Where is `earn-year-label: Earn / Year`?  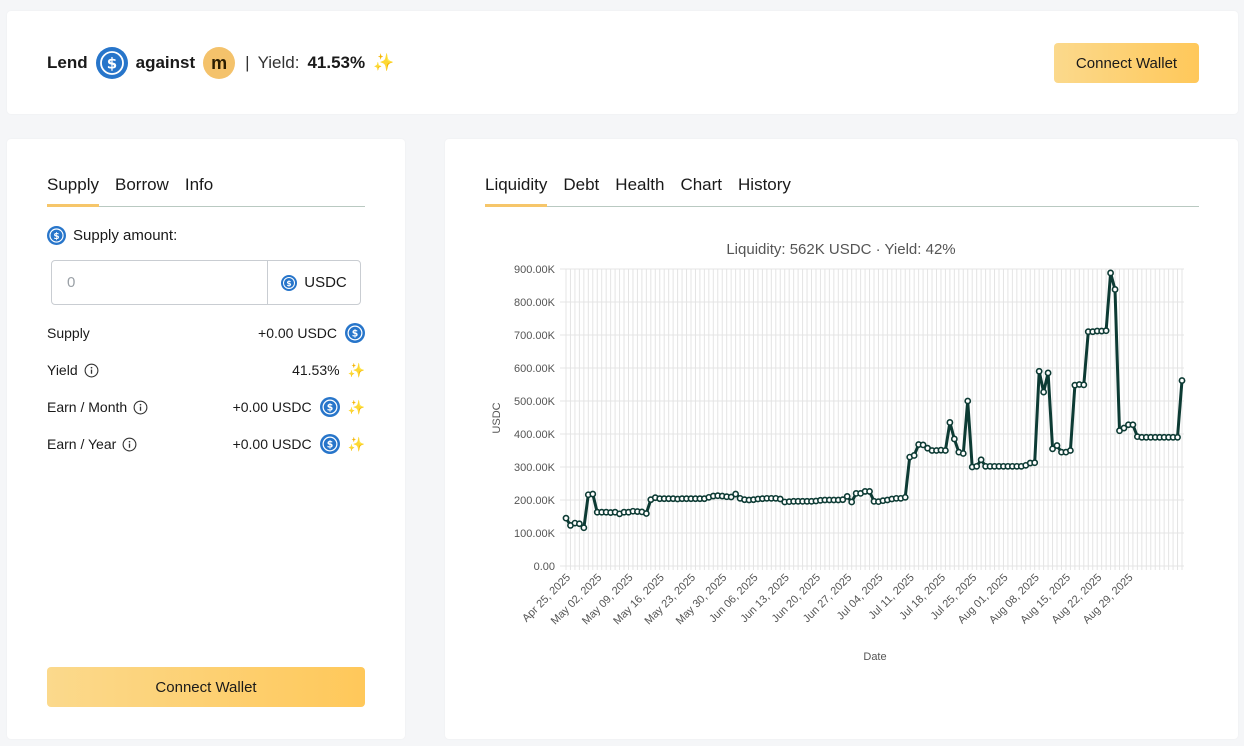 earn-year-label: Earn / Year is located at coordinates (82, 444).